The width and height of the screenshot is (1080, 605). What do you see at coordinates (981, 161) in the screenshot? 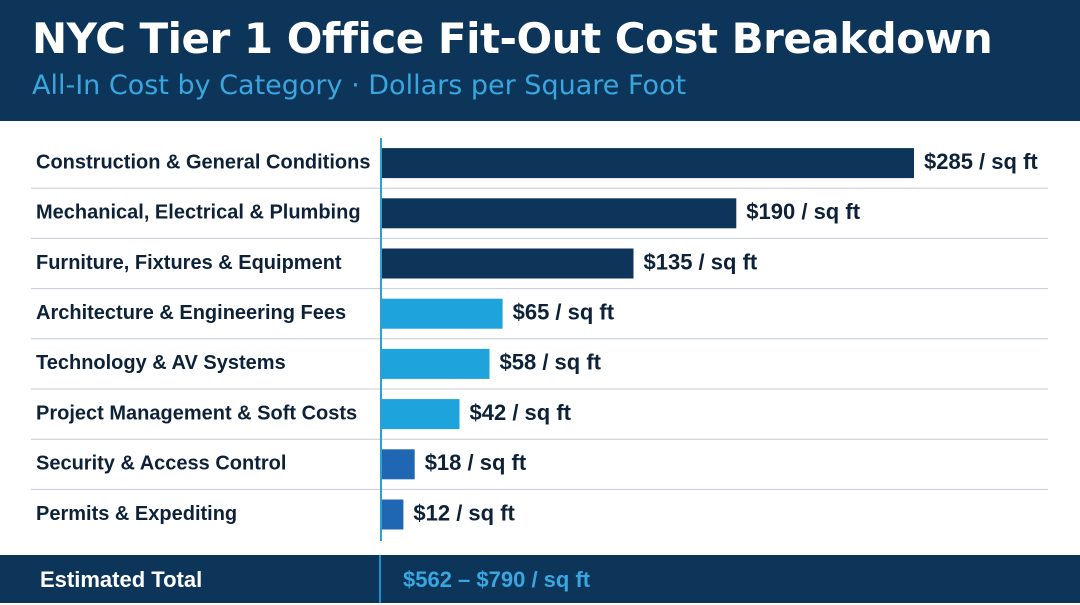
I see `value-label: $285 / sq ft` at bounding box center [981, 161].